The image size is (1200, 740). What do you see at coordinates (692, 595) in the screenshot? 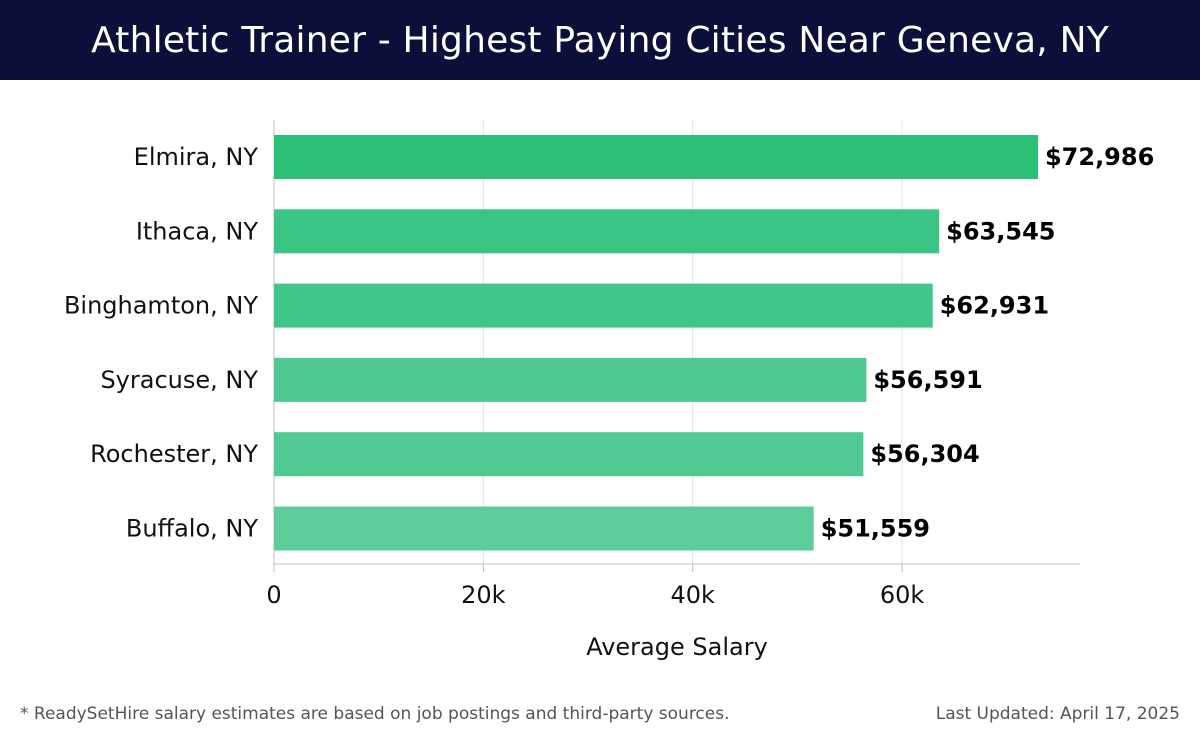
I see `x-tick-label: 40k` at bounding box center [692, 595].